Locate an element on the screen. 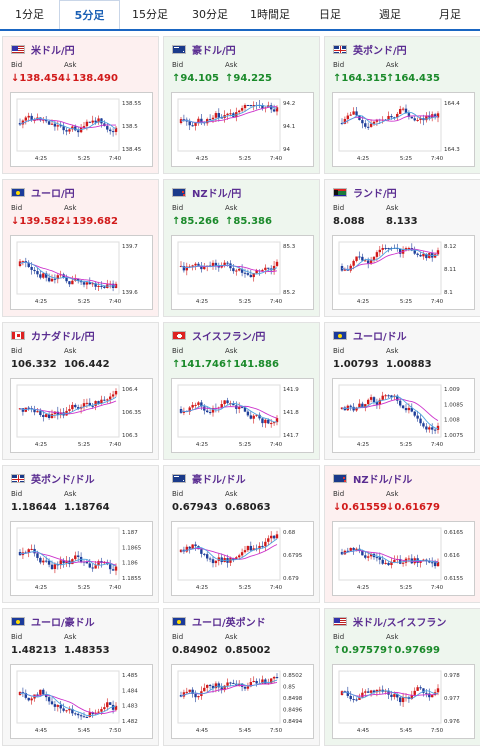 Image resolution: width=480 pixels, height=746 pixels. pair-name-link: ユーロ/ドル is located at coordinates (380, 337).